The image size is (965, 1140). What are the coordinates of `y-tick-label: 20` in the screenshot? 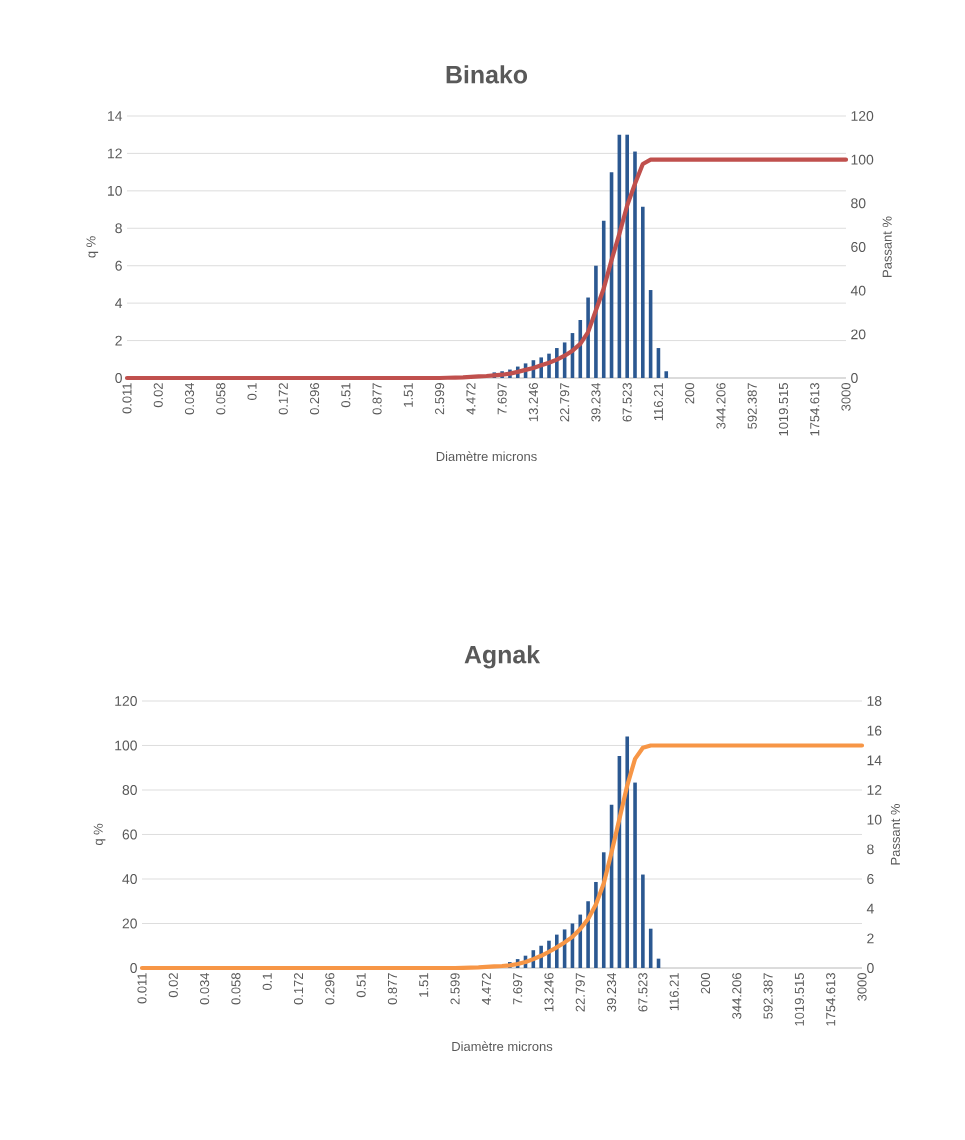 It's located at (129, 923).